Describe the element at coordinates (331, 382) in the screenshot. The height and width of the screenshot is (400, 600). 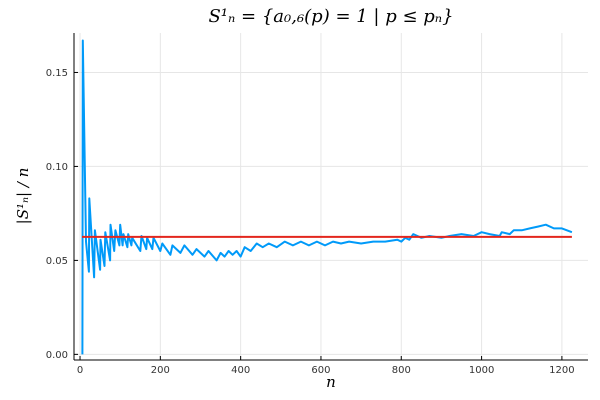
I see `x-axis-label: n` at that location.